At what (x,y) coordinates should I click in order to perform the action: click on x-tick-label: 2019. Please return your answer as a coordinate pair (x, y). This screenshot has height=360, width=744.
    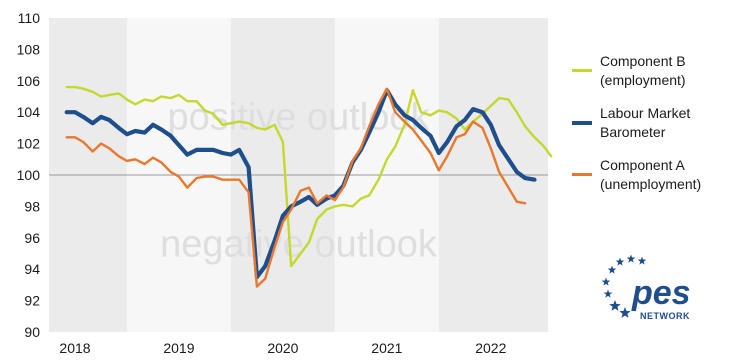
    Looking at the image, I should click on (178, 348).